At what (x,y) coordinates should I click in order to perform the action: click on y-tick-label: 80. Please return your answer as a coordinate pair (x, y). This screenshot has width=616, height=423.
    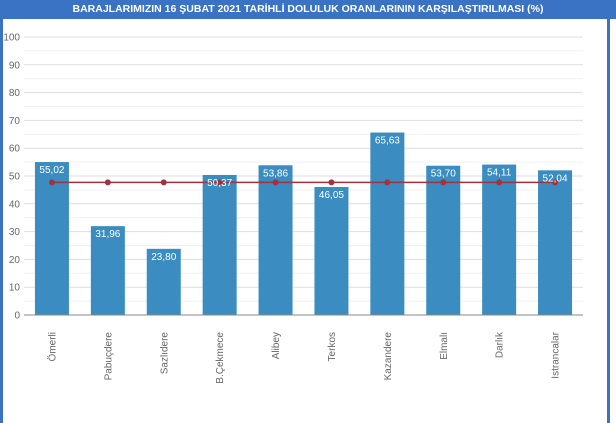
    Looking at the image, I should click on (15, 93).